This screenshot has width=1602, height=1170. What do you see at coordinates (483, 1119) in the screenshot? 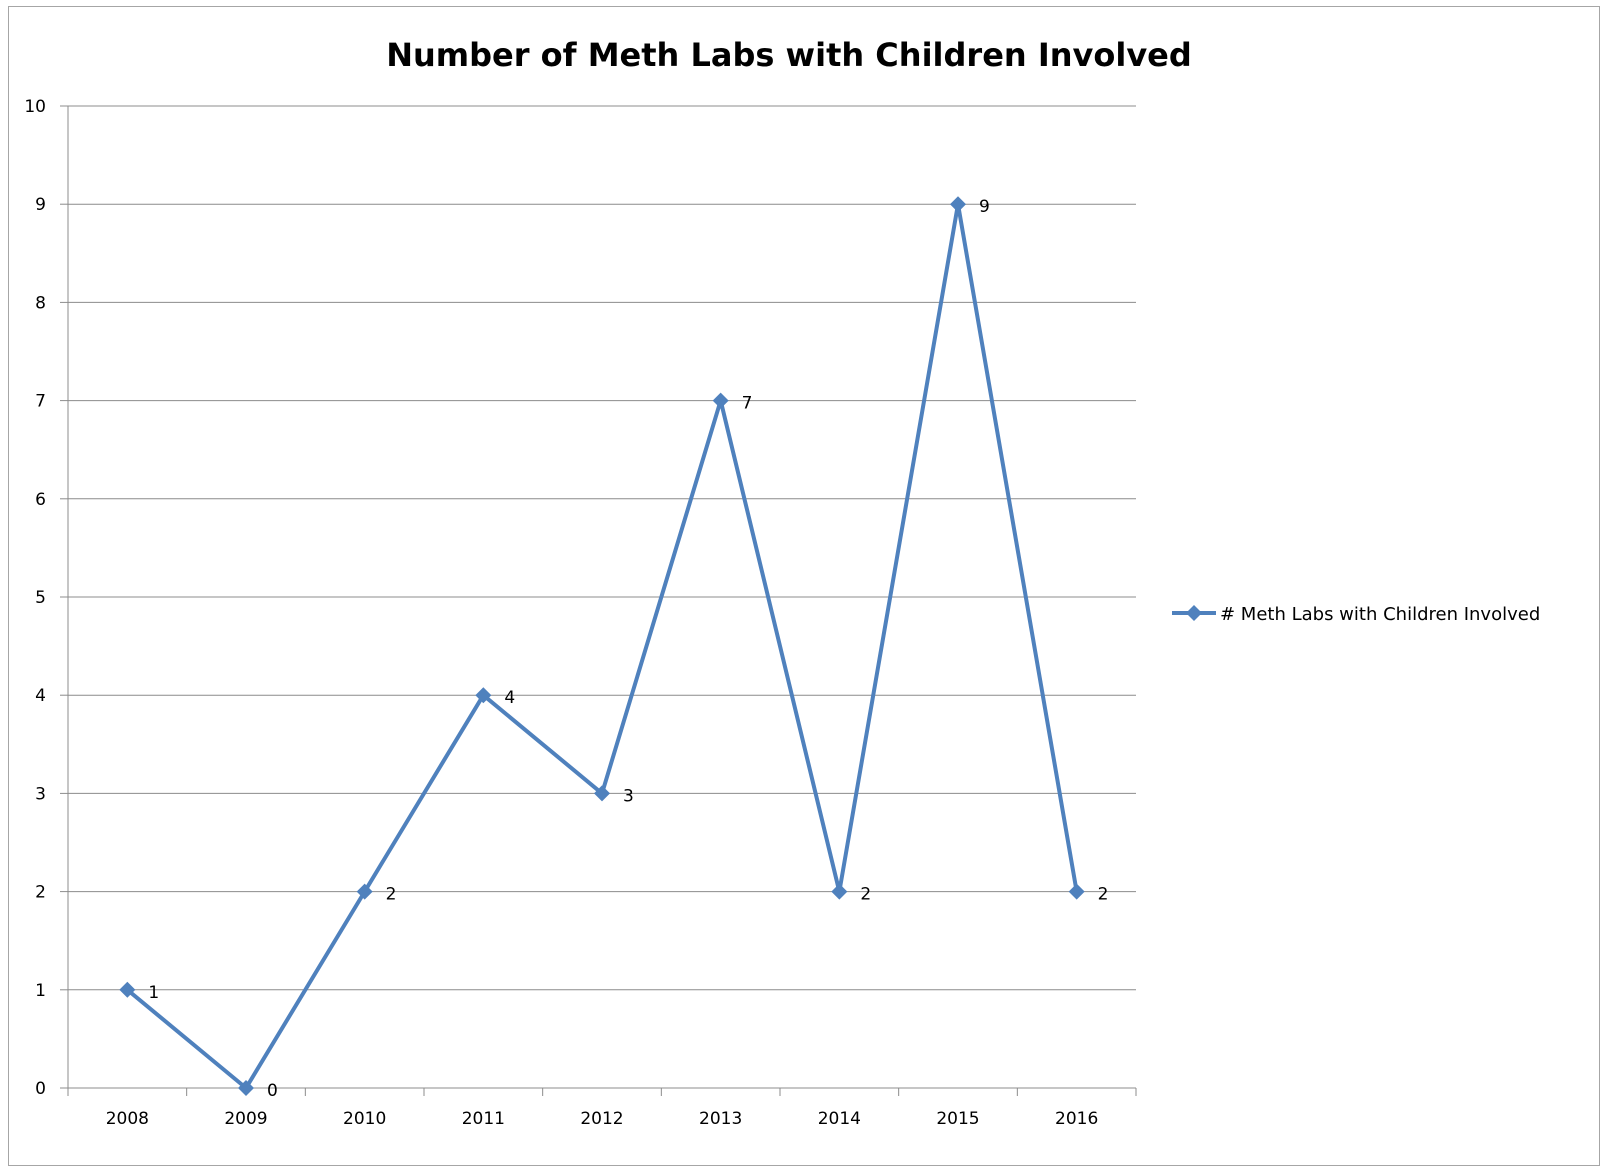
I see `x-tick-label-2011: 2011` at bounding box center [483, 1119].